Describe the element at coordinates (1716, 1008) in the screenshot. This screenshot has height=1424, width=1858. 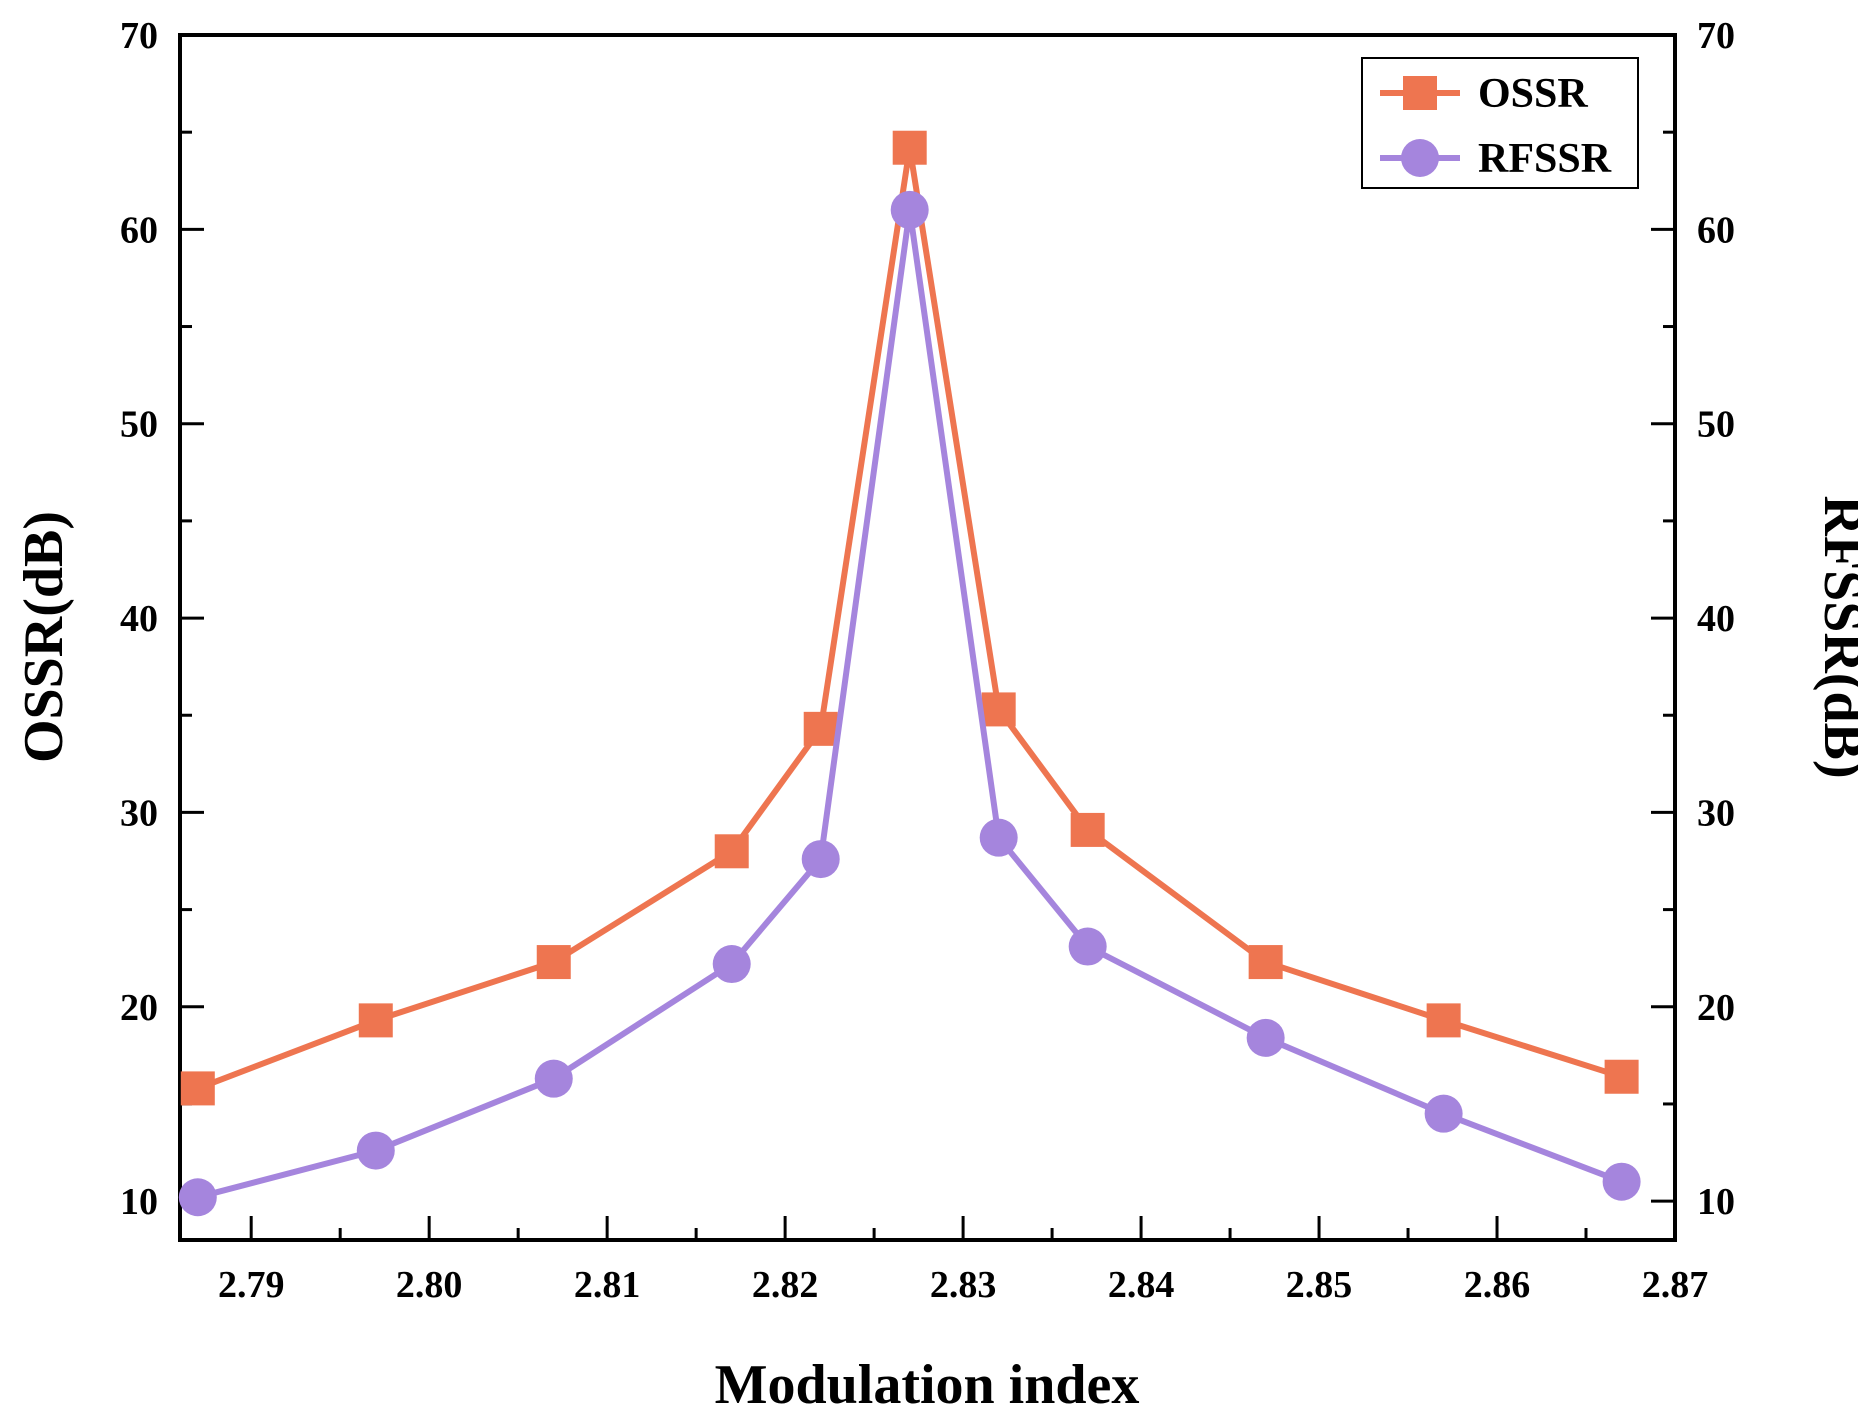
I see `y-right-tick-label: 20` at that location.